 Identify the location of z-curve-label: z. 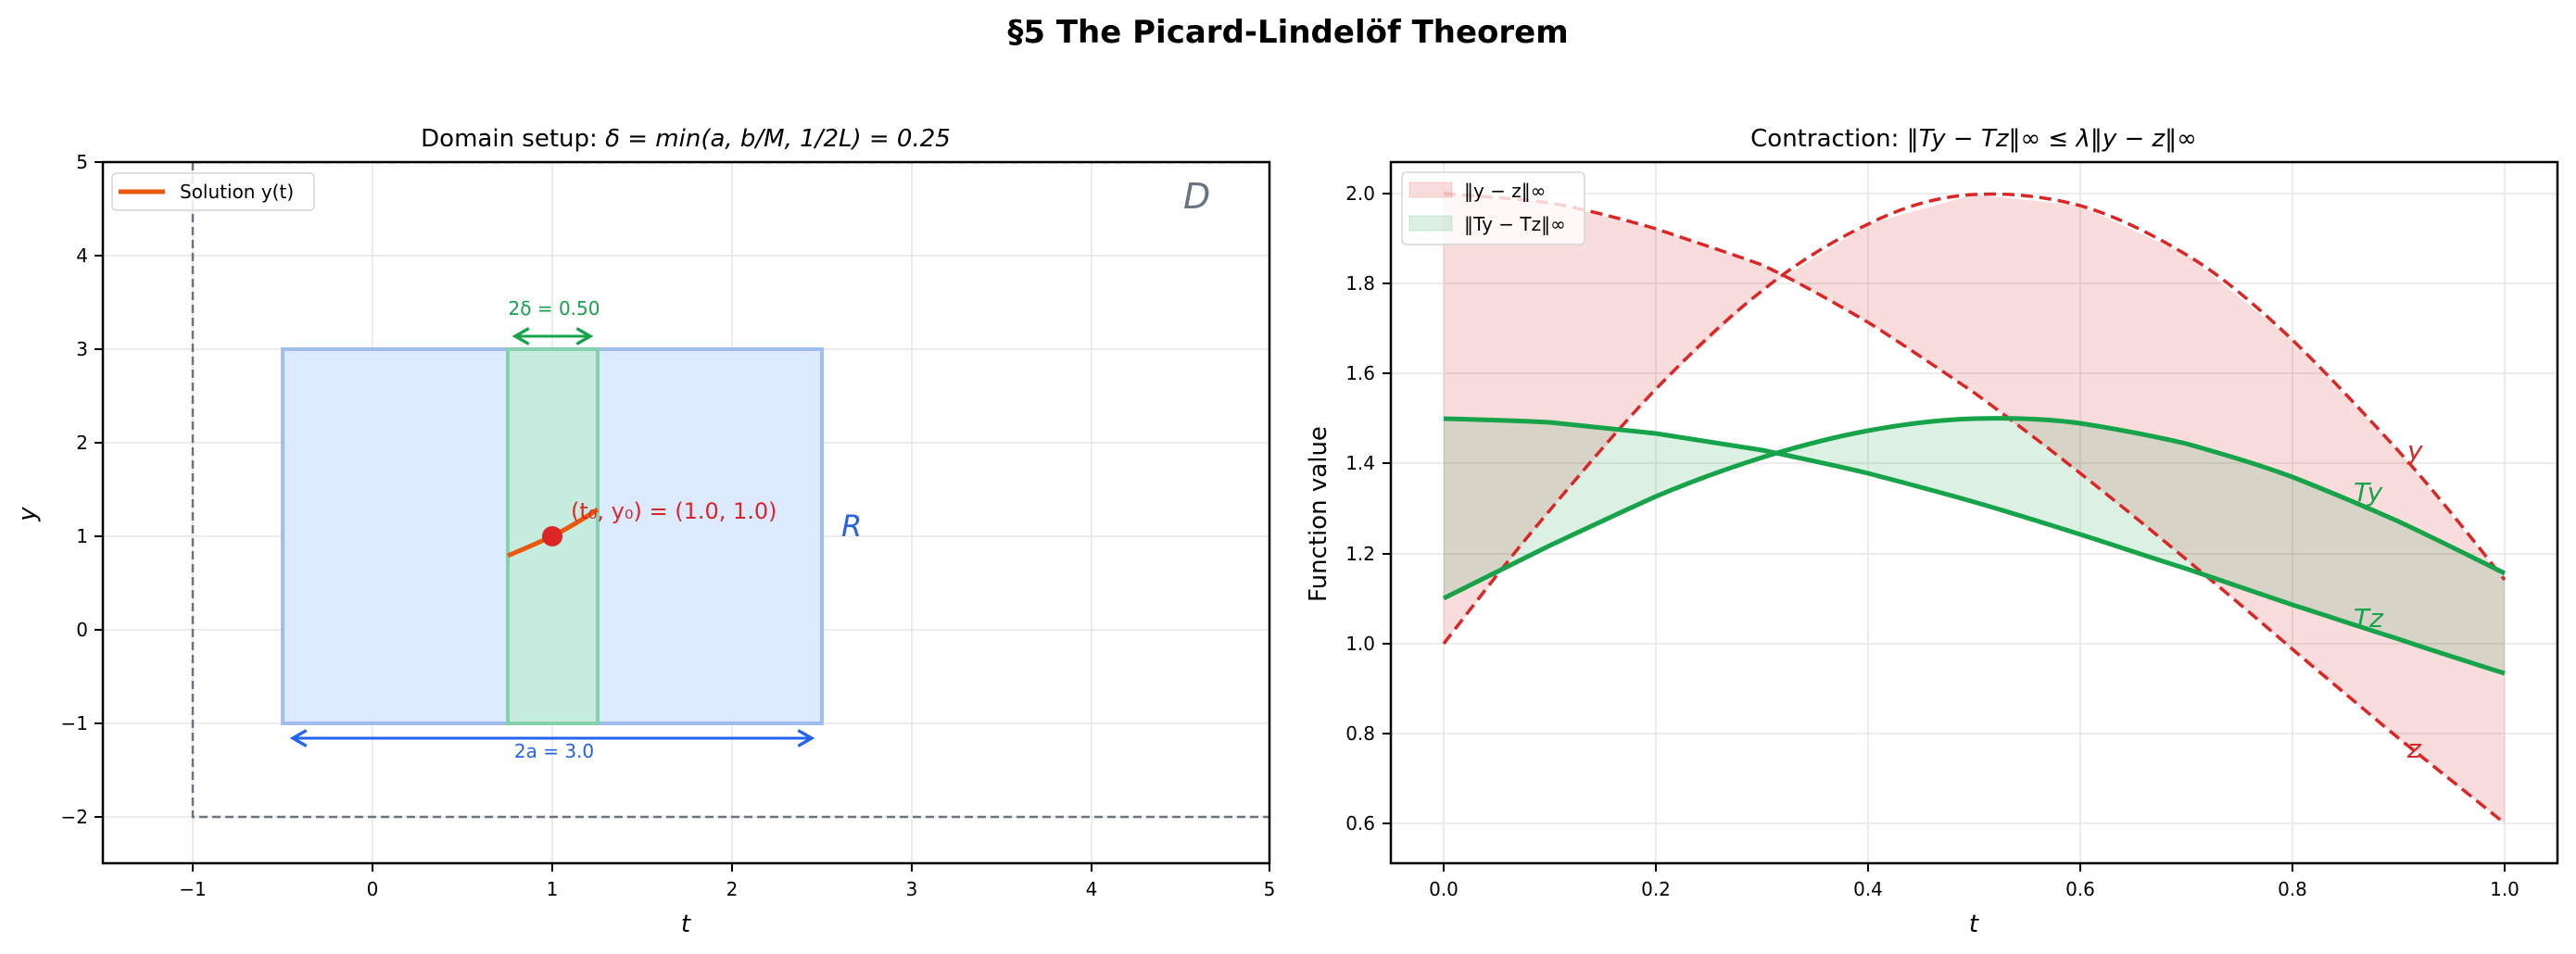
(2414, 749).